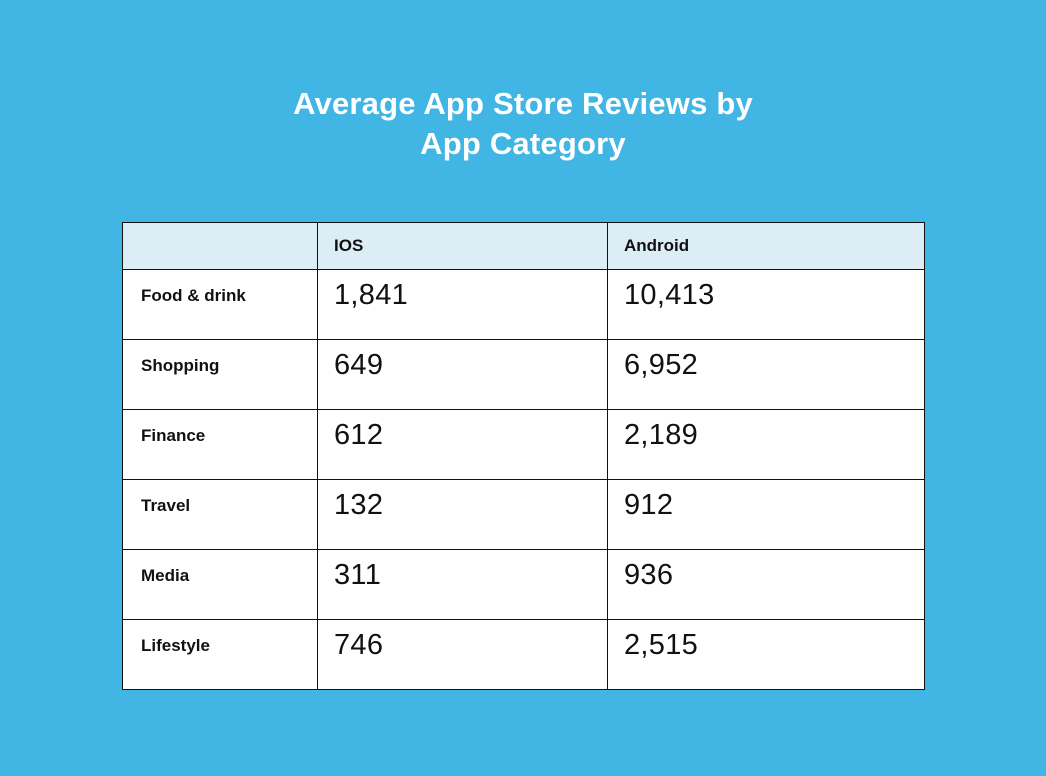 This screenshot has height=776, width=1046. What do you see at coordinates (220, 246) in the screenshot?
I see `header-cell-category` at bounding box center [220, 246].